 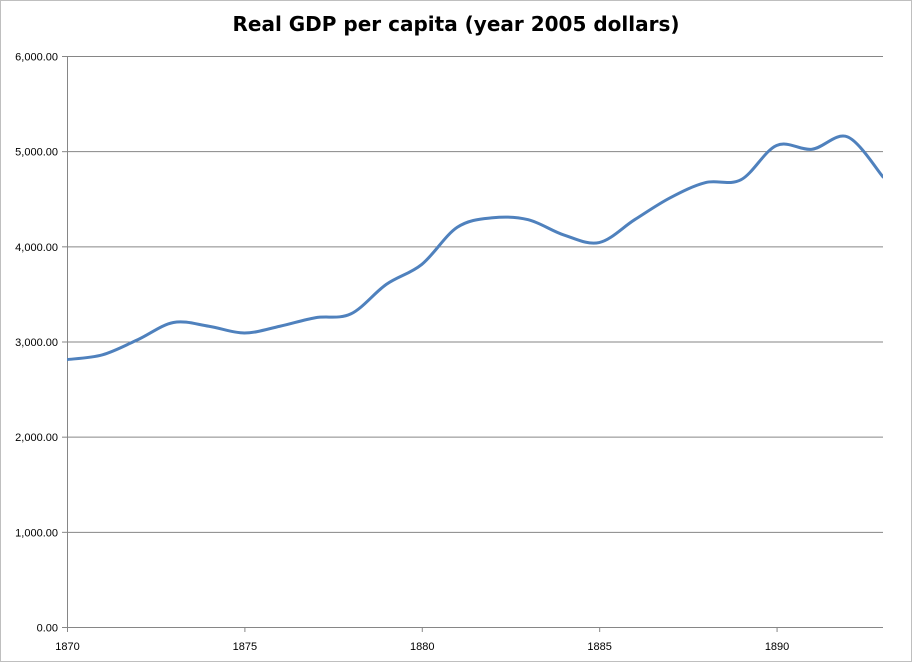 I want to click on y-tick-label-5: 5,000.00, so click(x=36, y=153).